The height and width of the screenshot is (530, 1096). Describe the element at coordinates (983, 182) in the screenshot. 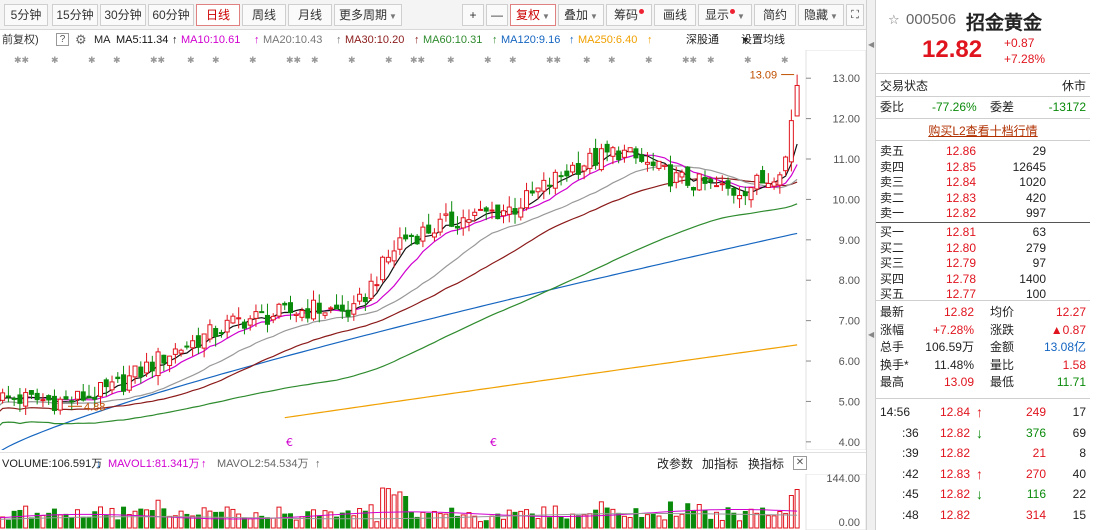

I see `ask-row: 卖三 12.84 1020` at that location.